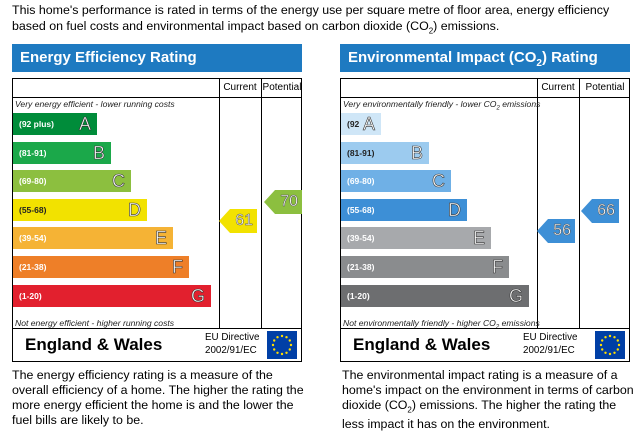 The height and width of the screenshot is (437, 641). I want to click on bottom-note-b: emissions, so click(519, 323).